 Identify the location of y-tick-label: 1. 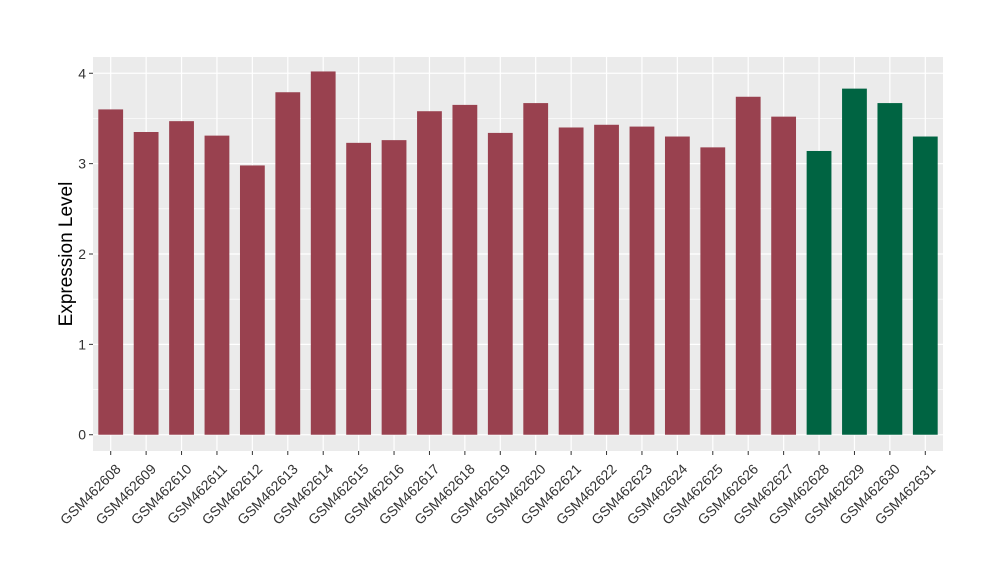
(82, 344).